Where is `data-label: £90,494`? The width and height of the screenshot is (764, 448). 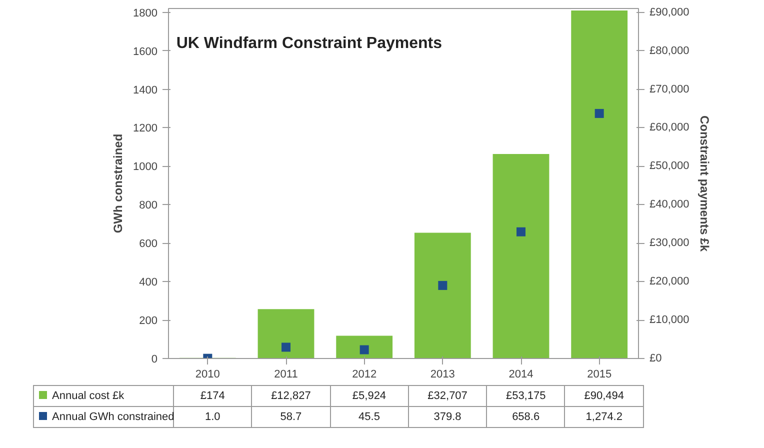
data-label: £90,494 is located at coordinates (604, 396).